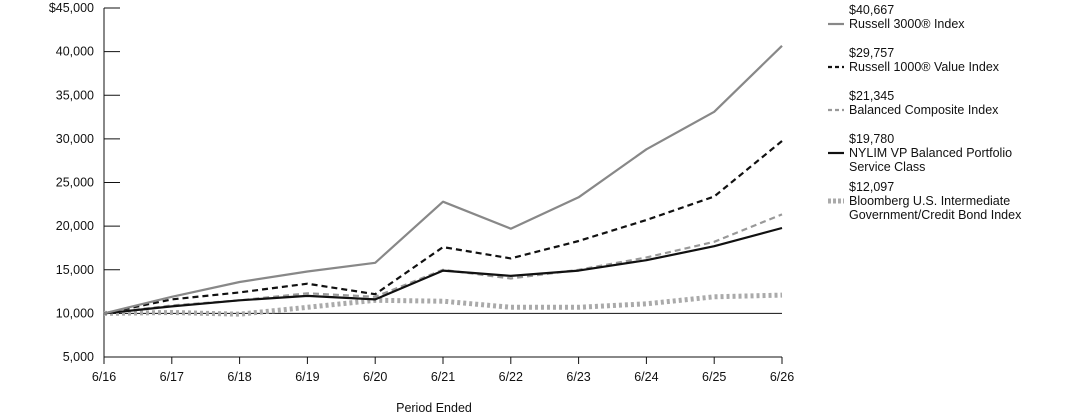 The image size is (1092, 417). Describe the element at coordinates (714, 377) in the screenshot. I see `x-tick-label: 6/25` at that location.